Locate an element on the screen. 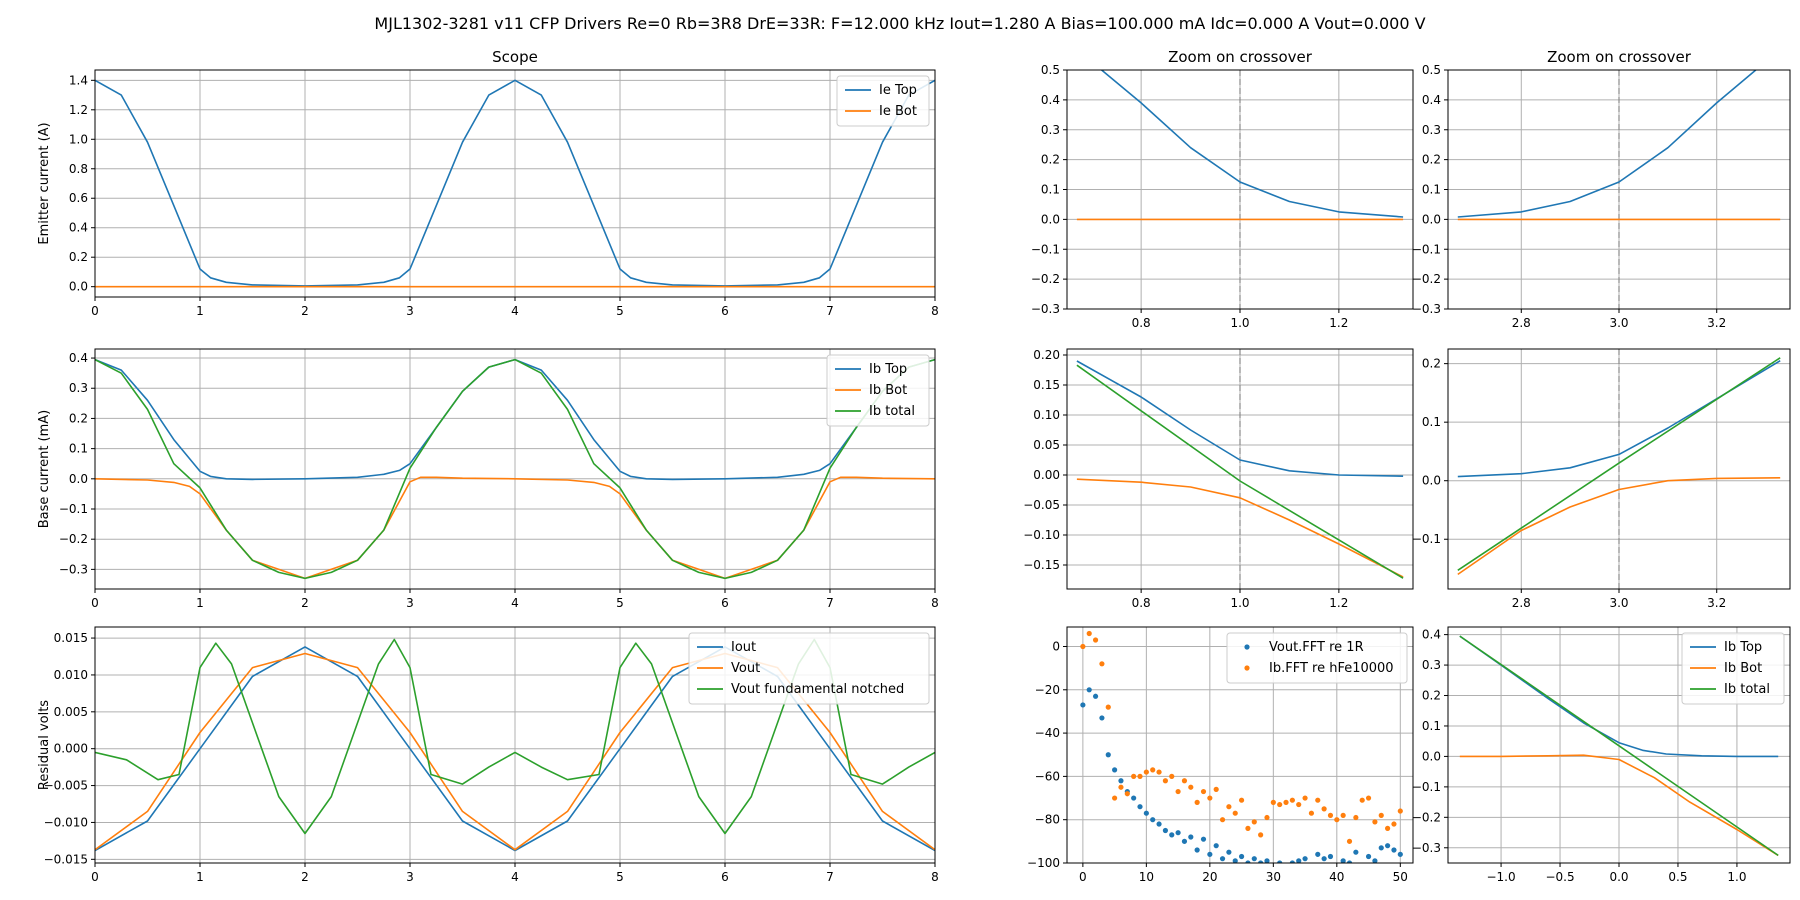 The width and height of the screenshot is (1800, 900). y-tick-label: 1.2 is located at coordinates (78, 110).